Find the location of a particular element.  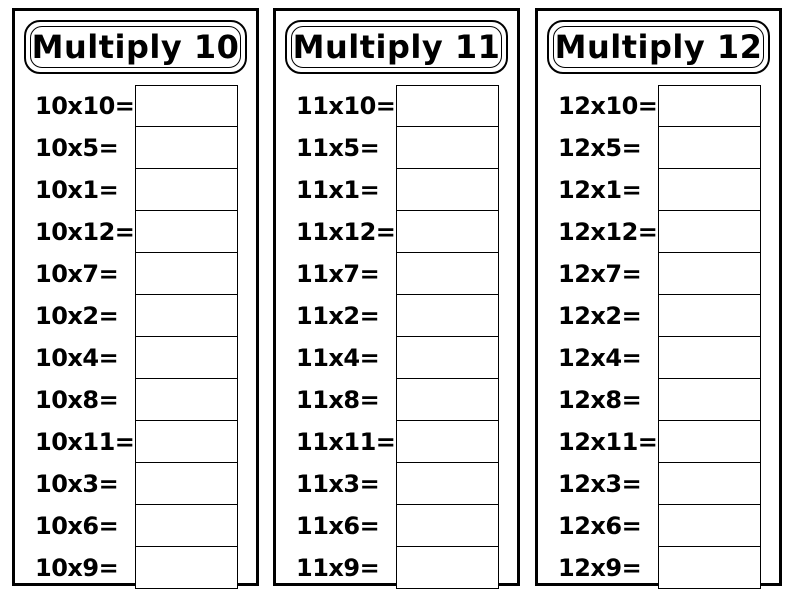

problem-row: 11x9= is located at coordinates (396, 568).